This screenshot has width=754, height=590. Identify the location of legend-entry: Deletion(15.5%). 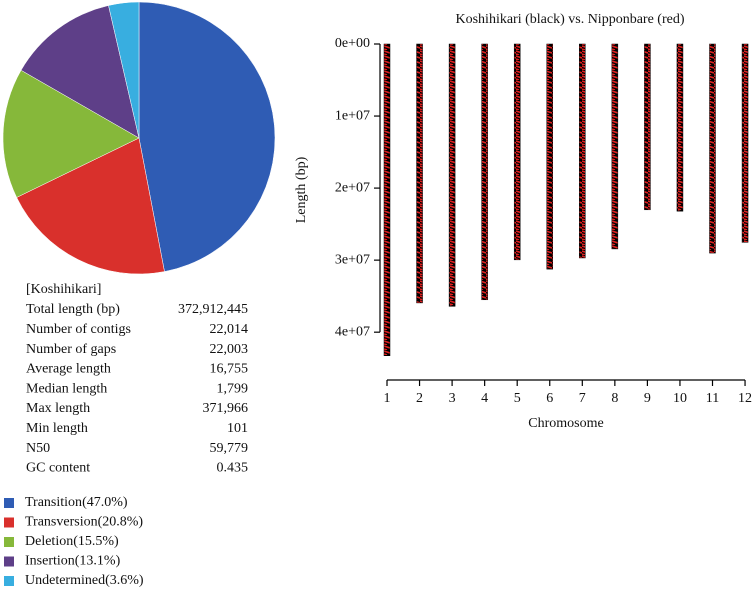
(72, 541).